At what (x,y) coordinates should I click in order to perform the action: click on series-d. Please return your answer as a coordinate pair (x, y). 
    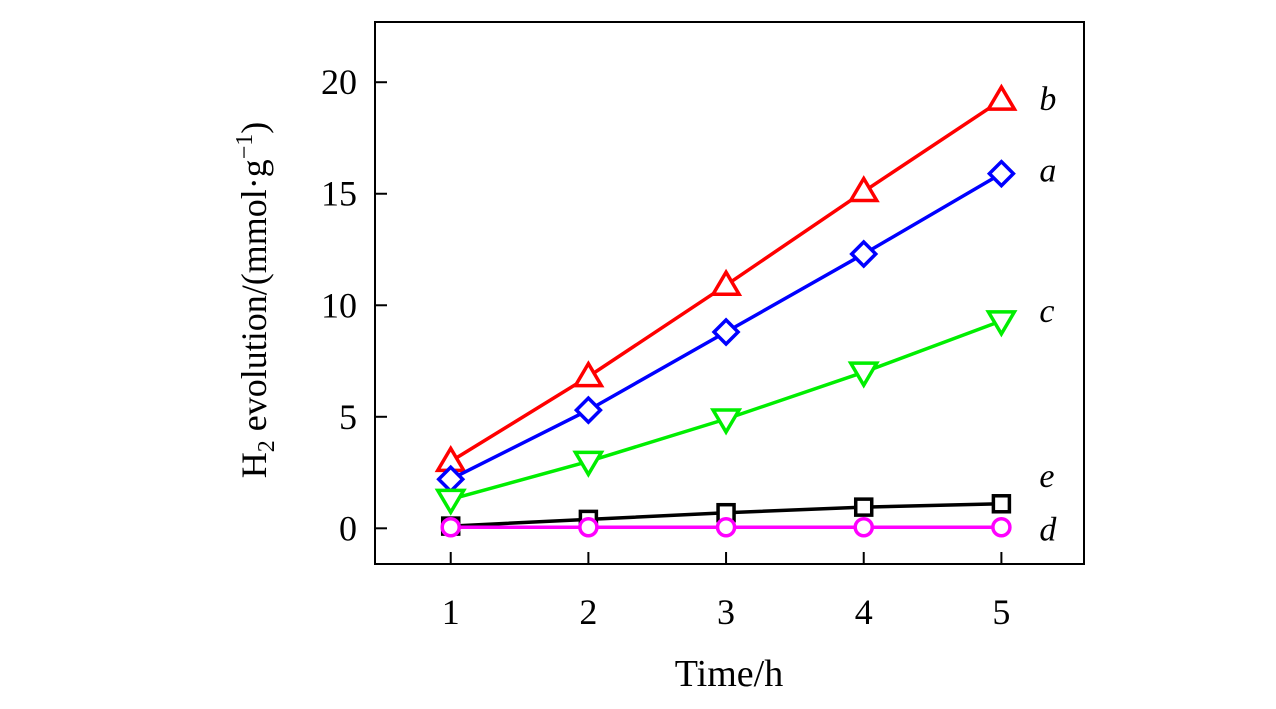
    Looking at the image, I should click on (726, 527).